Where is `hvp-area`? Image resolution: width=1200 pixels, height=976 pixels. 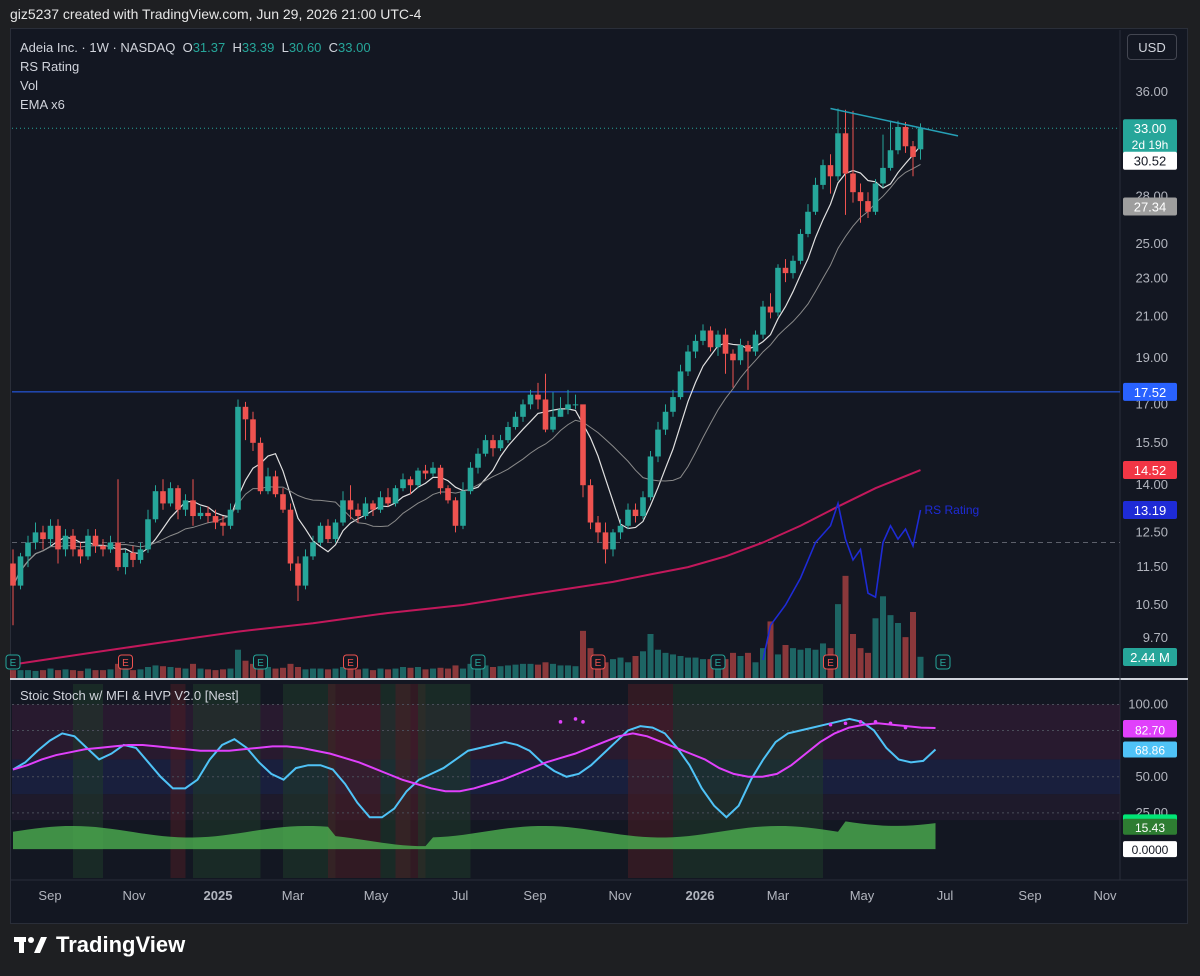 hvp-area is located at coordinates (474, 835).